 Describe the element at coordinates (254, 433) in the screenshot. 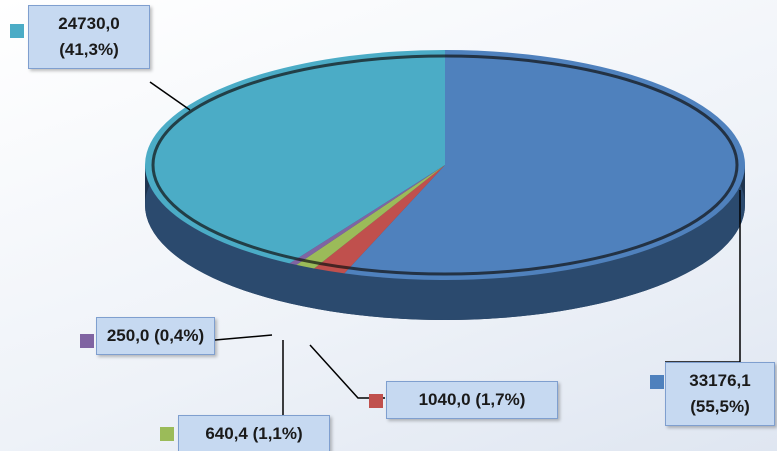

I see `data-label: 640,4 (1,1%)` at that location.